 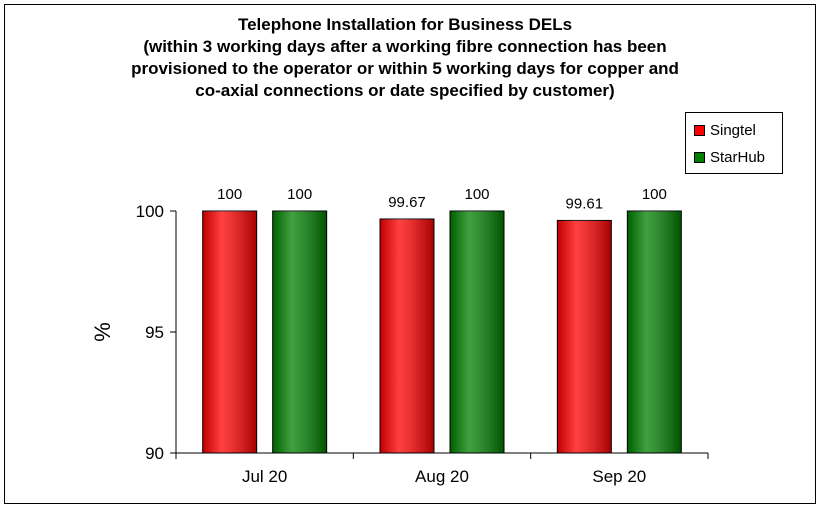 I want to click on data-label-starhub-jul-20: 100, so click(x=299, y=194).